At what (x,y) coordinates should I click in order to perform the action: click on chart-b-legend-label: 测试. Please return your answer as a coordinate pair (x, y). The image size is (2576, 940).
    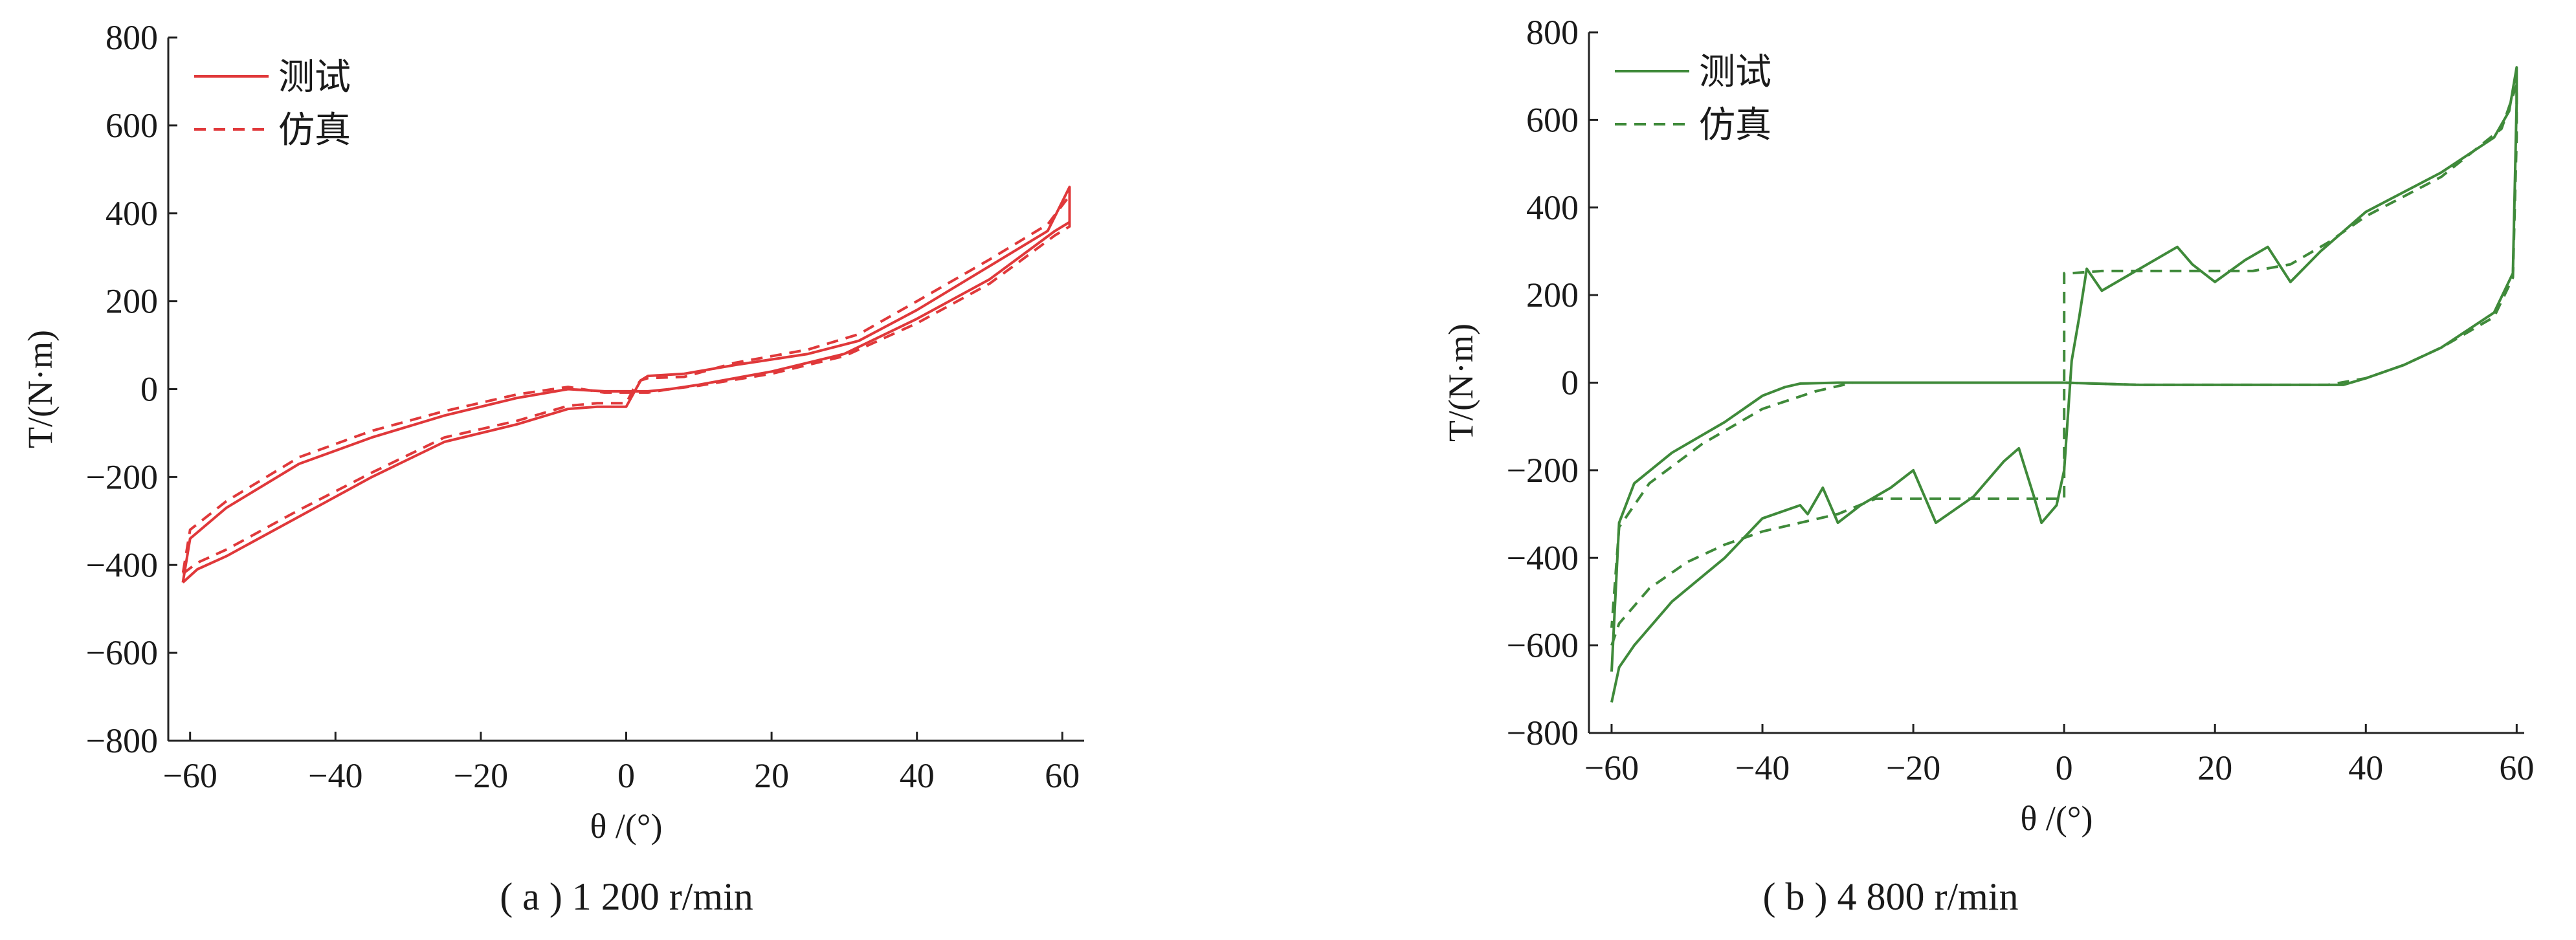
    Looking at the image, I should click on (1735, 72).